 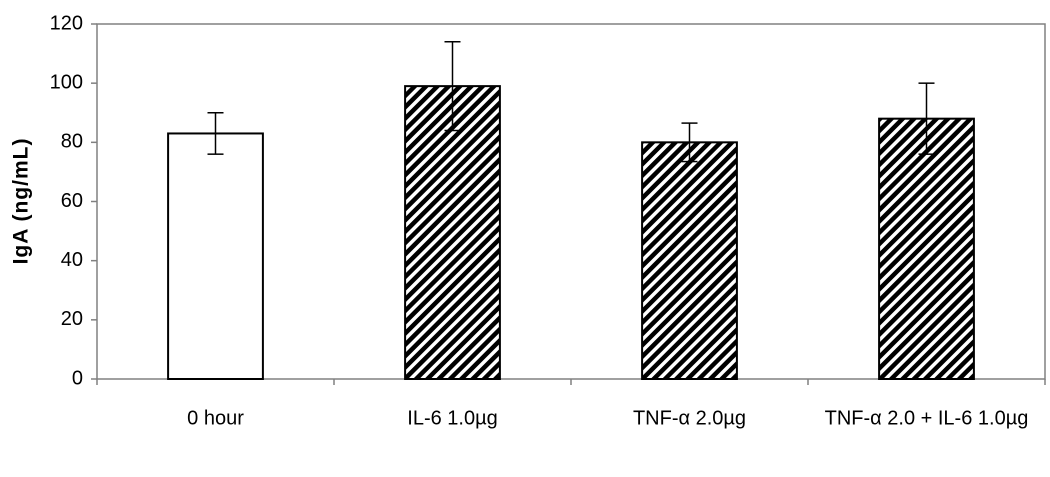 I want to click on y-tick-label: 40, so click(x=72, y=260).